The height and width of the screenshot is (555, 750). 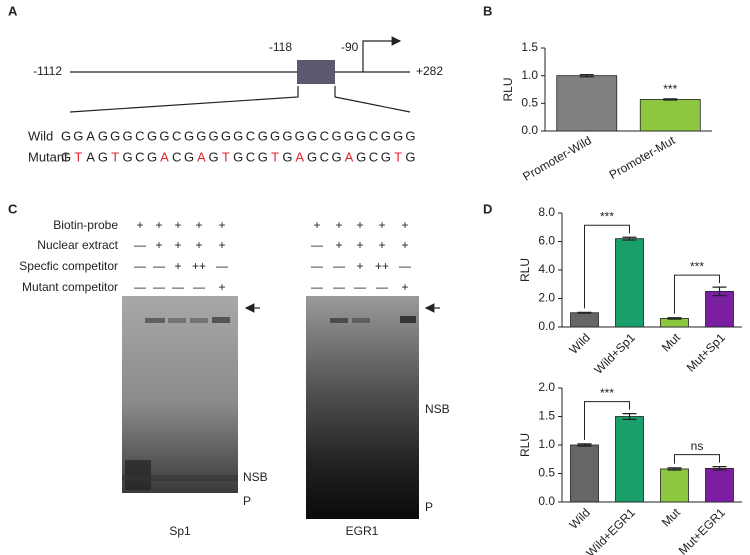 What do you see at coordinates (546, 473) in the screenshot?
I see `y-tick-label: 0.5` at bounding box center [546, 473].